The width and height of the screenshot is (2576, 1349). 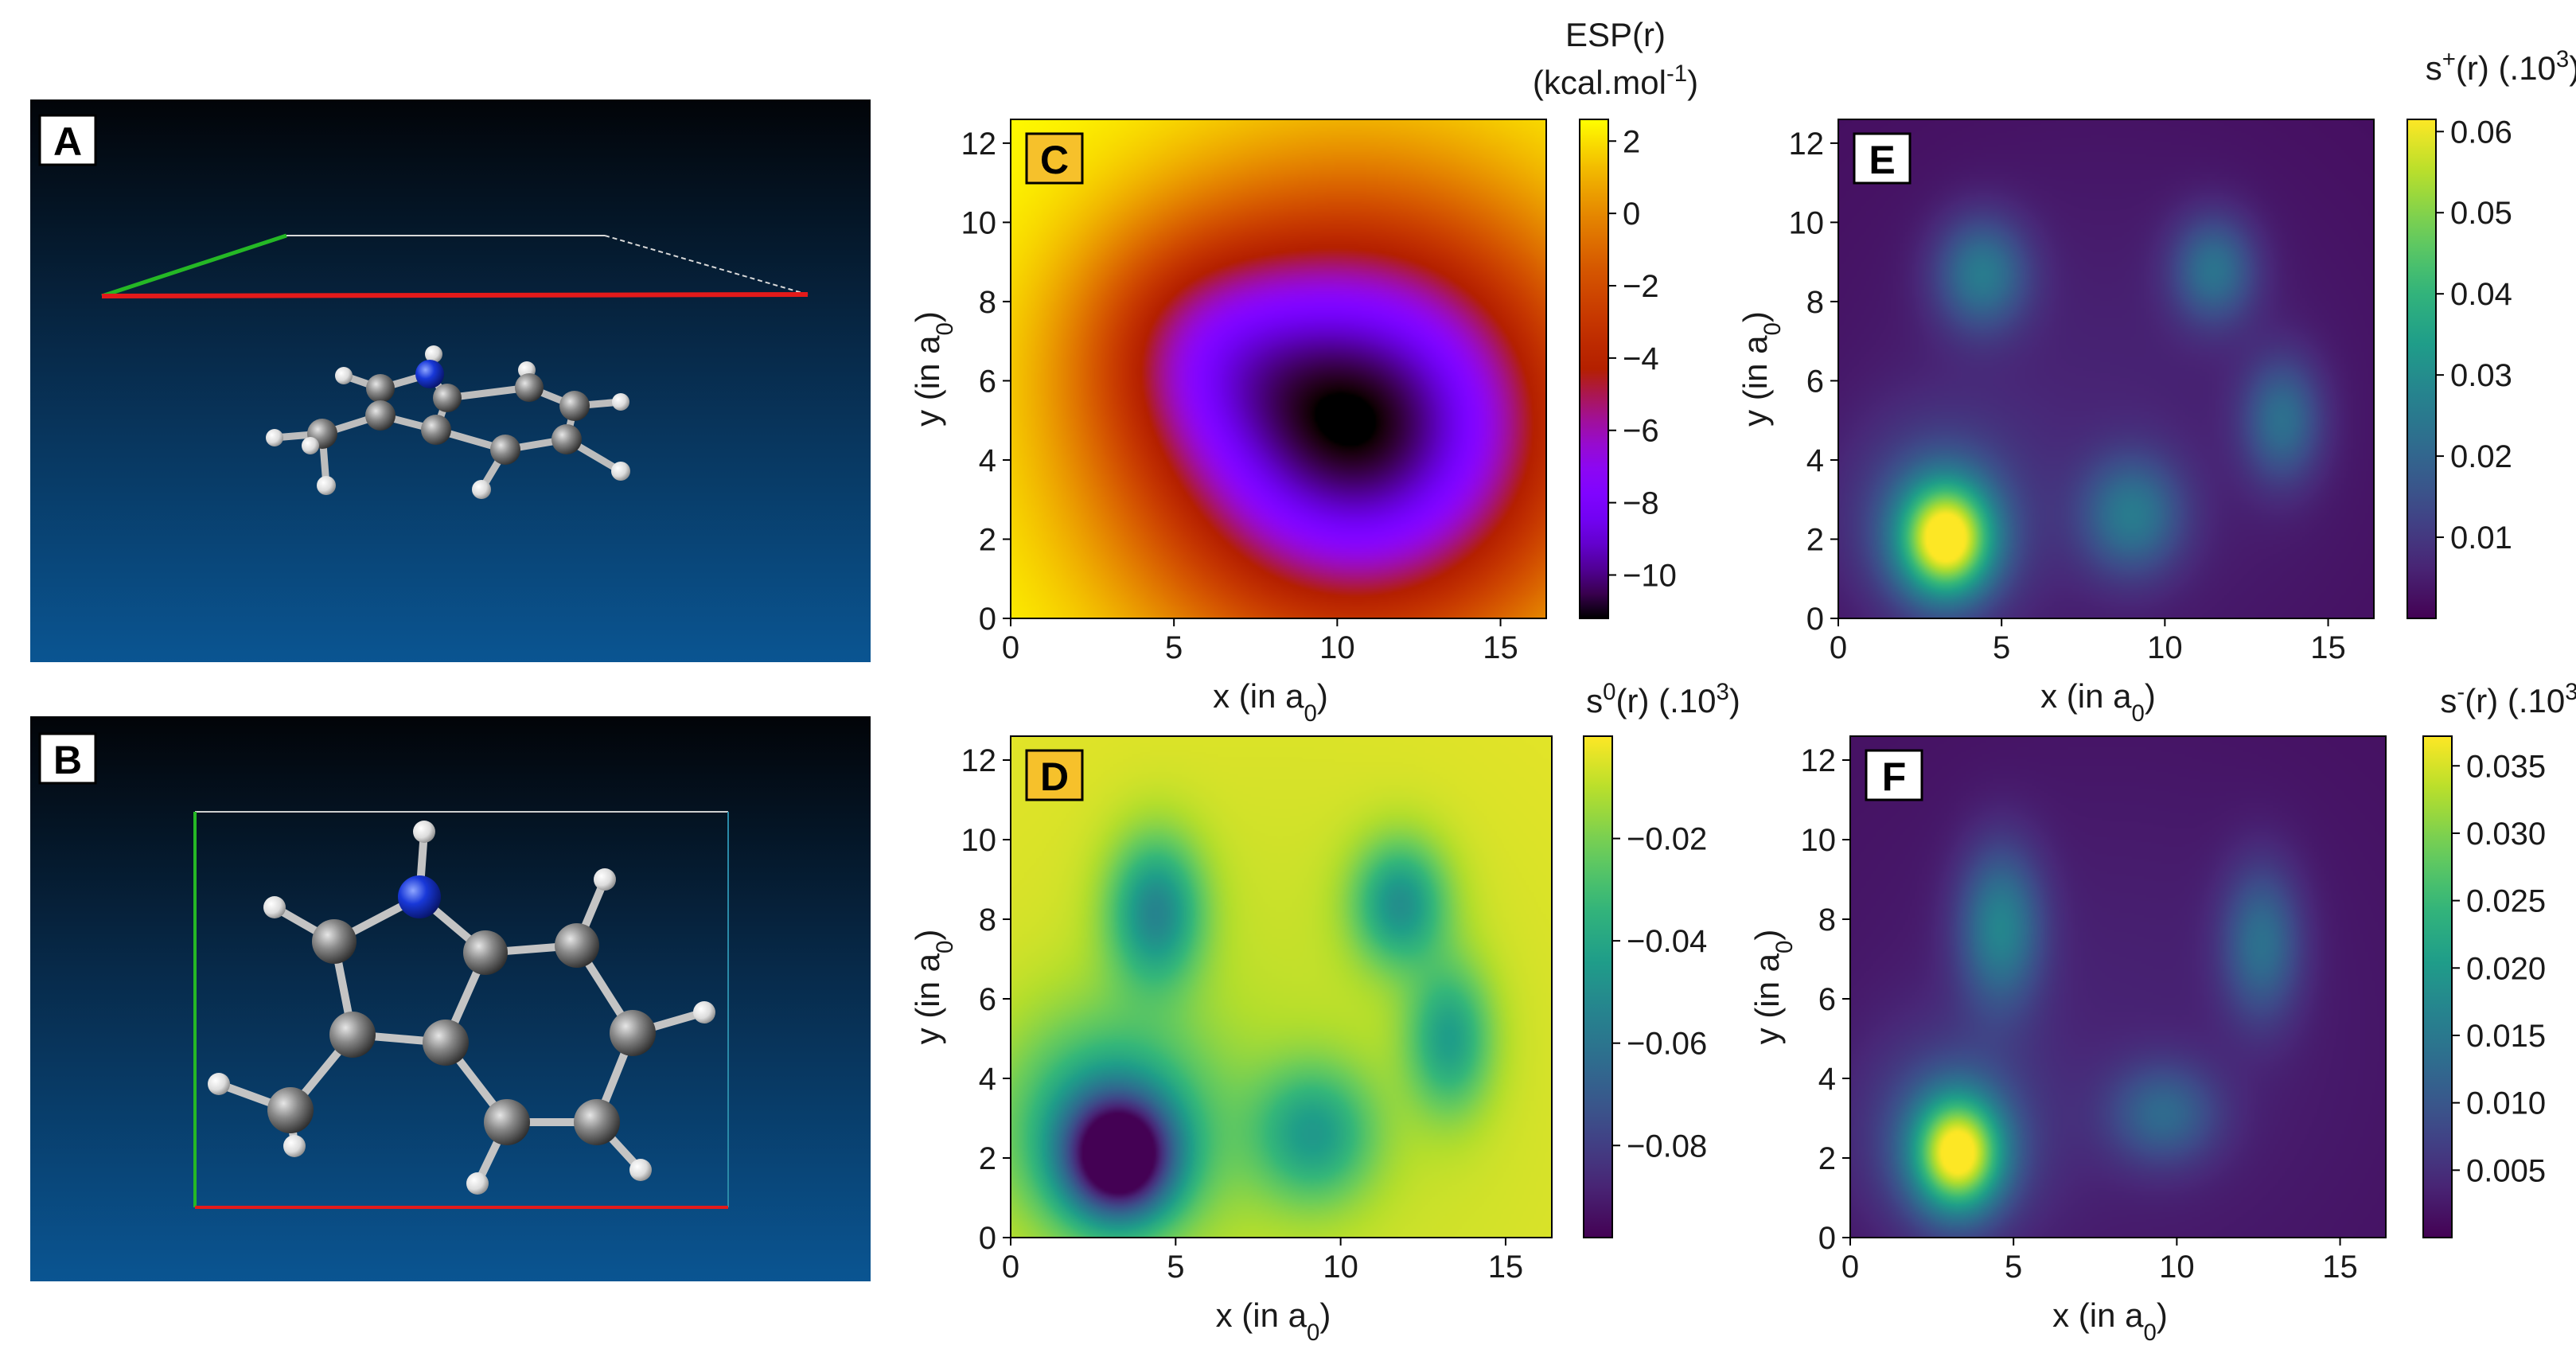 I want to click on panel-label: E, so click(x=1882, y=160).